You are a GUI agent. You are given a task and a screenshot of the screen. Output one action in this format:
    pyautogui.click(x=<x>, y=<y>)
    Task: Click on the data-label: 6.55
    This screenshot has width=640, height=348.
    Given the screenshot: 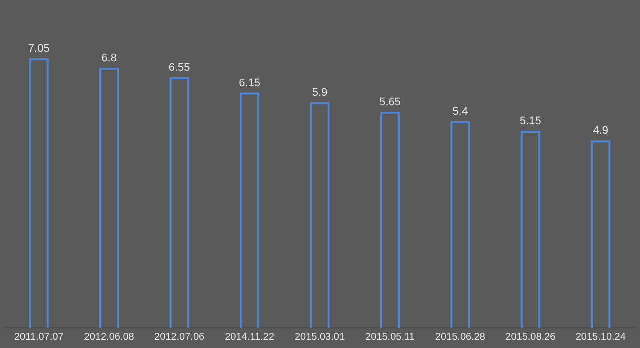 What is the action you would take?
    pyautogui.click(x=179, y=68)
    